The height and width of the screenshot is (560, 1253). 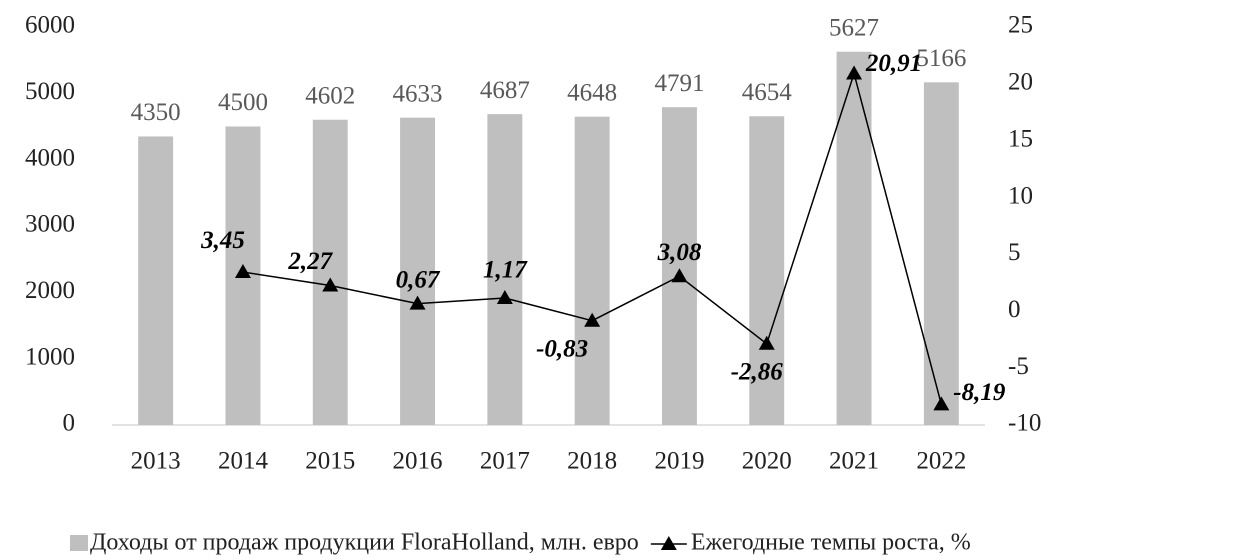 I want to click on line-value-label: -8,19, so click(x=979, y=392).